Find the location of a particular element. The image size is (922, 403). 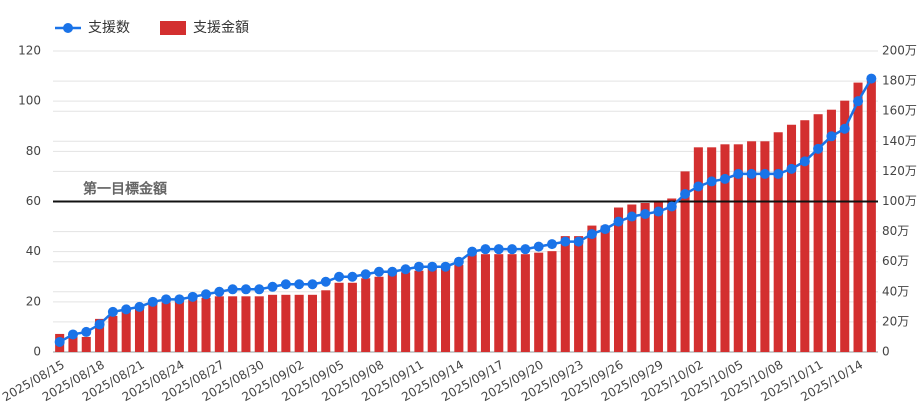

y2-tick-label: 160万 is located at coordinates (899, 111).